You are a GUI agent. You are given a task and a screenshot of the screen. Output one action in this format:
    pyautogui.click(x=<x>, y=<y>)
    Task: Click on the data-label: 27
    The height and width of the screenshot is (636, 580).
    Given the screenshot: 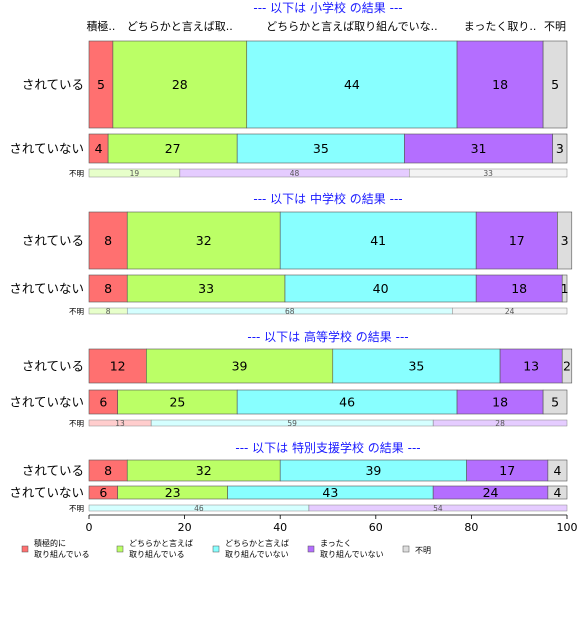 What is the action you would take?
    pyautogui.click(x=173, y=148)
    